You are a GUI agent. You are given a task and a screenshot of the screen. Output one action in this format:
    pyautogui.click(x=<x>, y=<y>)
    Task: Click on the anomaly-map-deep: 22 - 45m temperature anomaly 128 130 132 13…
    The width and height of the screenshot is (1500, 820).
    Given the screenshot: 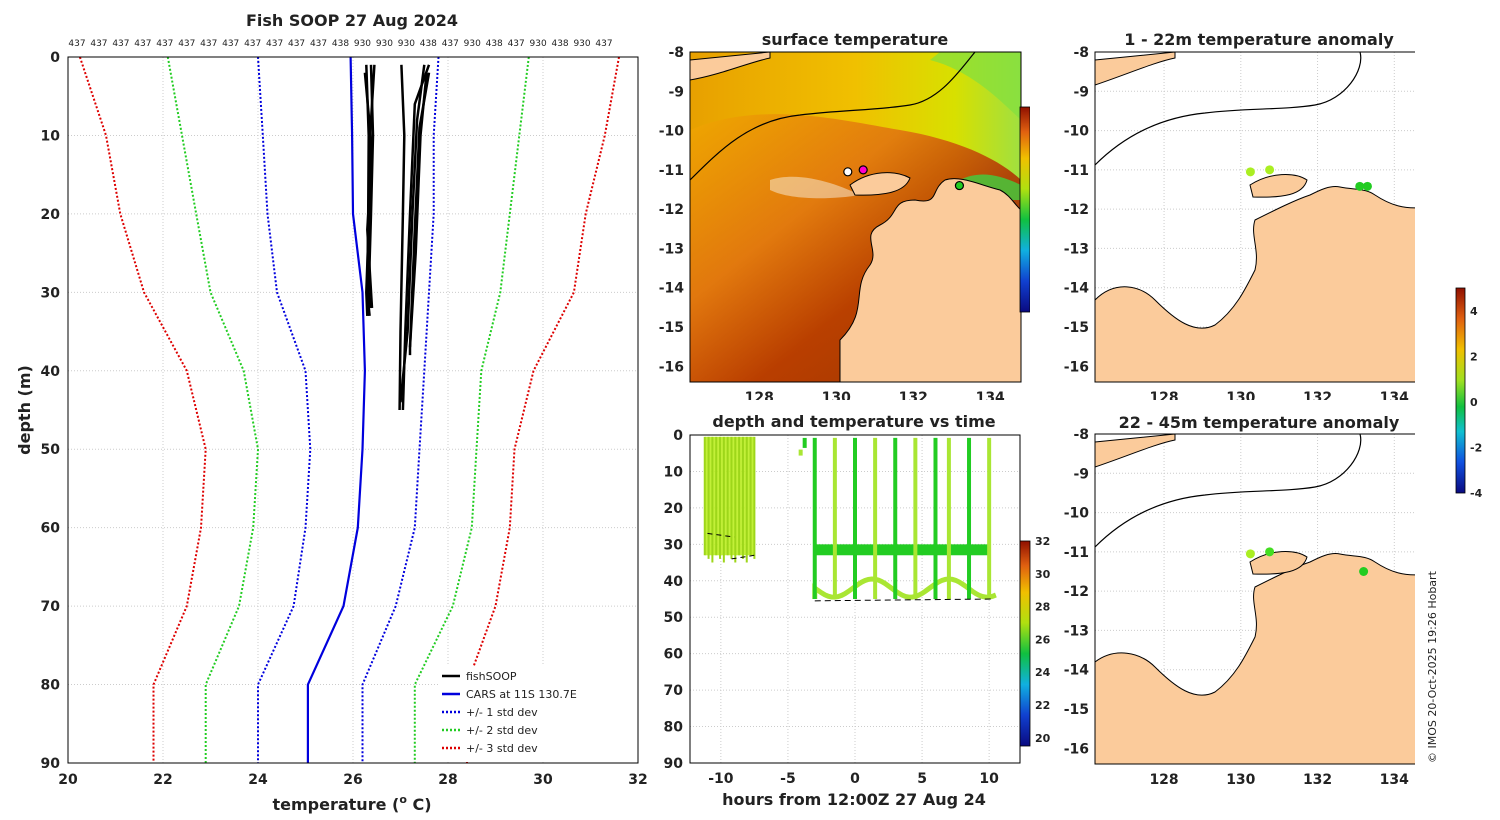 What is the action you would take?
    pyautogui.click(x=1239, y=600)
    